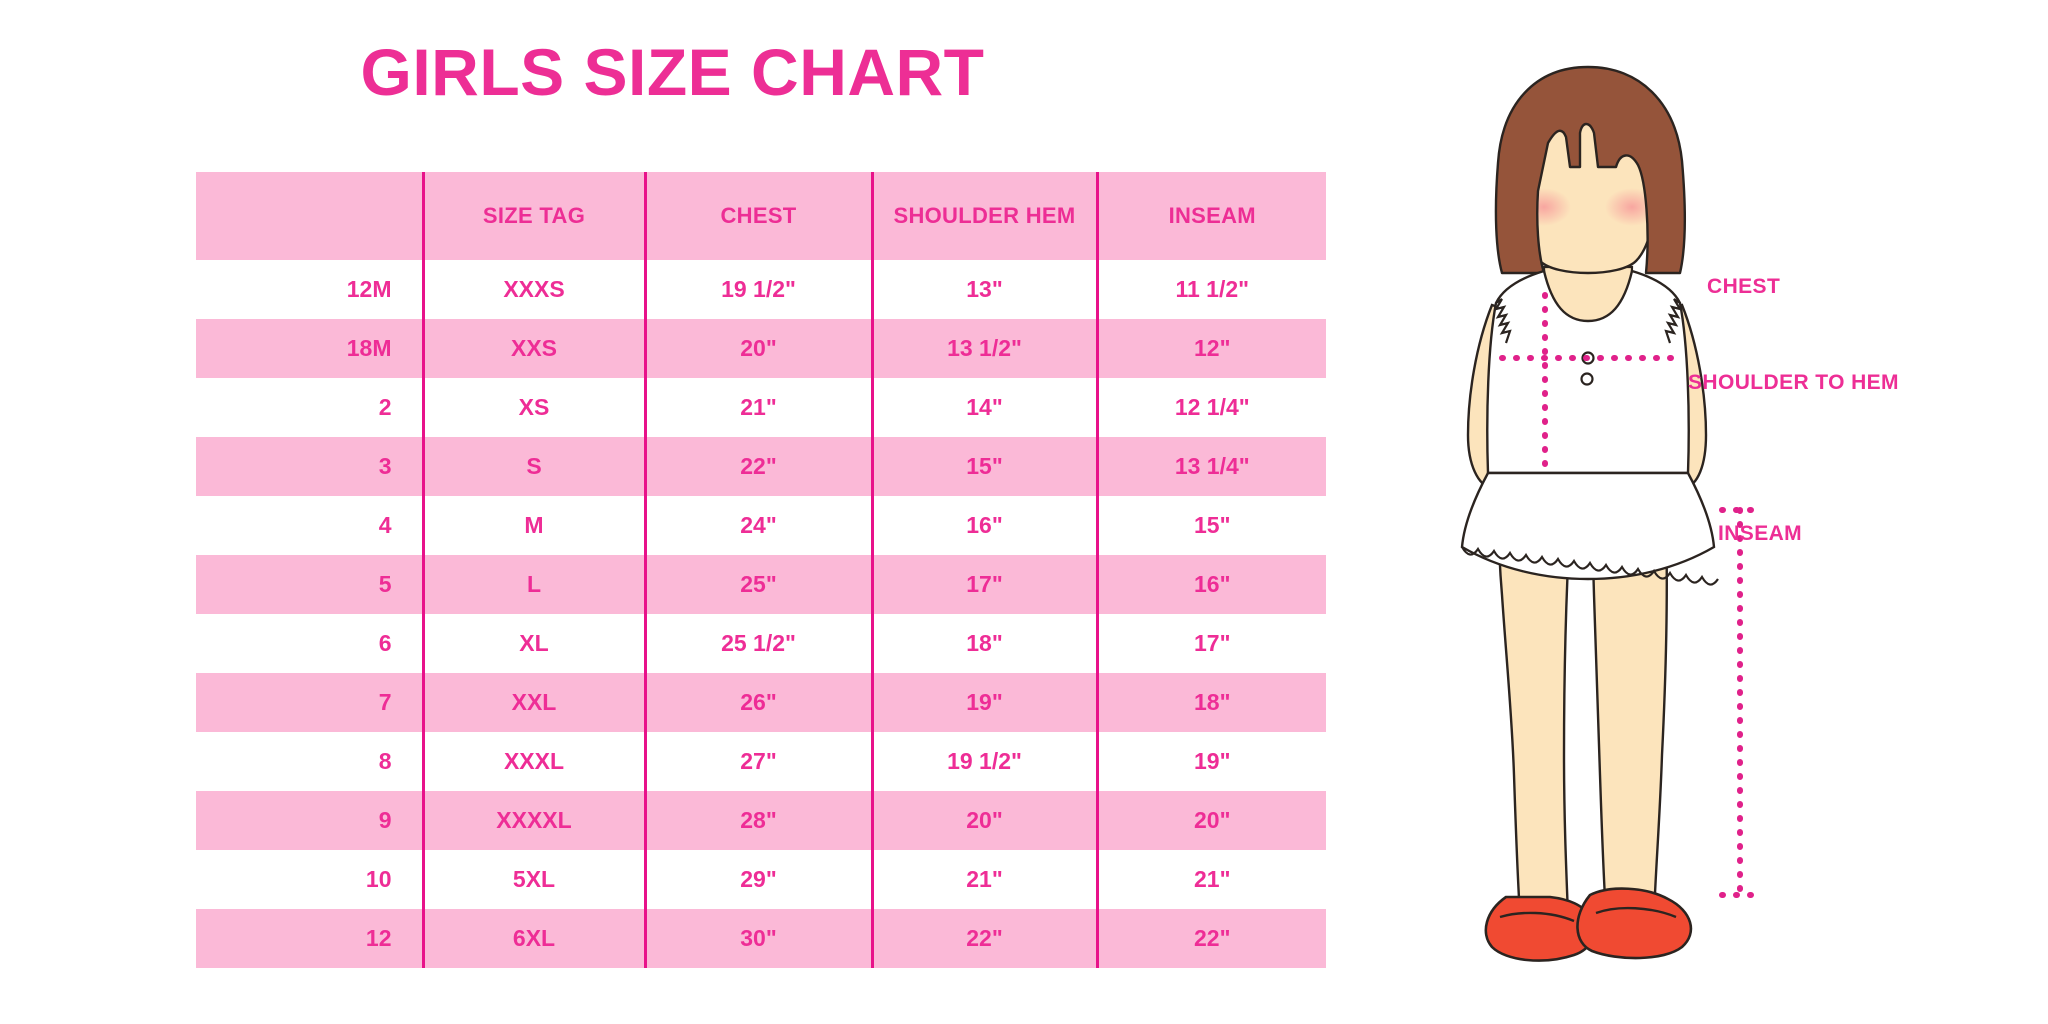  Describe the element at coordinates (757, 879) in the screenshot. I see `cell-chest: 29"` at that location.